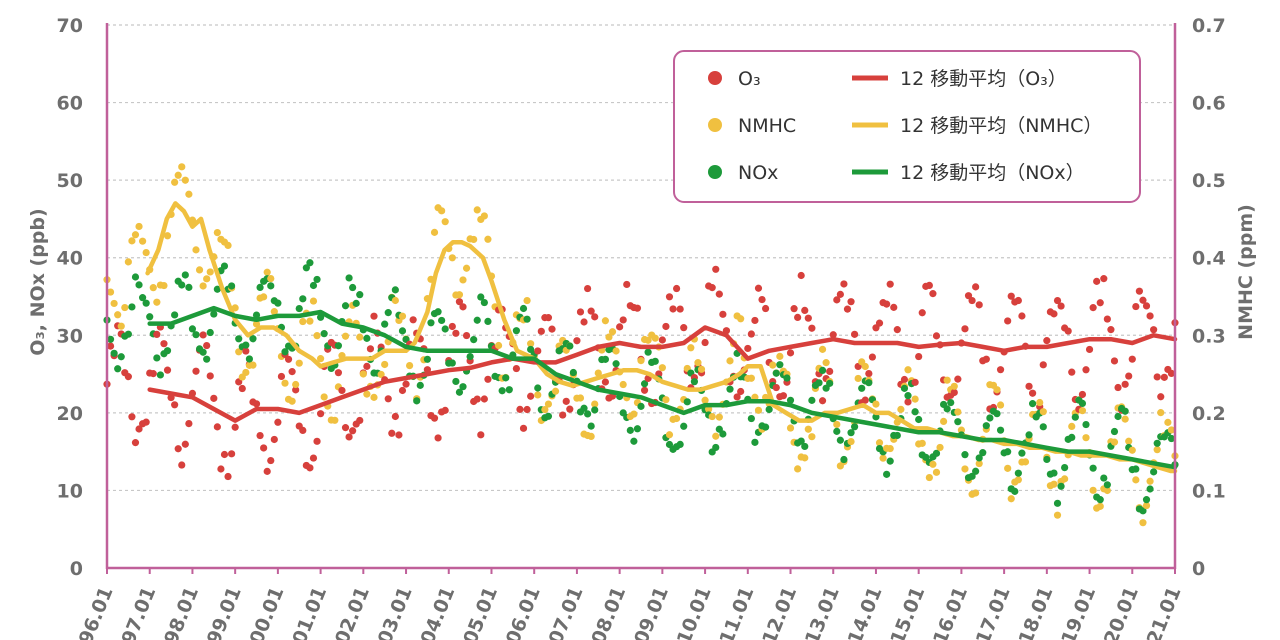 The width and height of the screenshot is (1280, 640). I want to click on legend-label-nox-ma: 12 移動平均（NOx）, so click(992, 173).